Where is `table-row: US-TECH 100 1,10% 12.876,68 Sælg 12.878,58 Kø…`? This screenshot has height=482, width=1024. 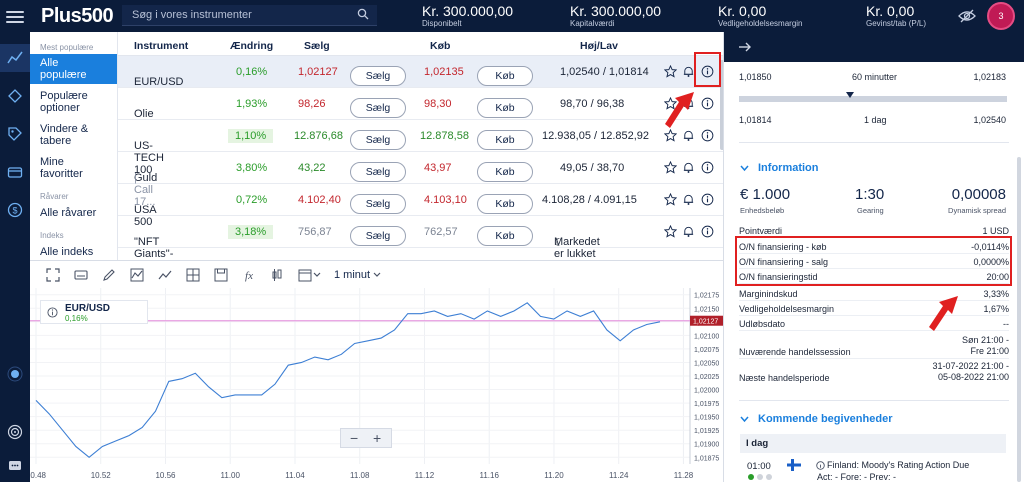
table-row: US-TECH 100 1,10% 12.876,68 Sælg 12.878,58 Kø… is located at coordinates (420, 148).